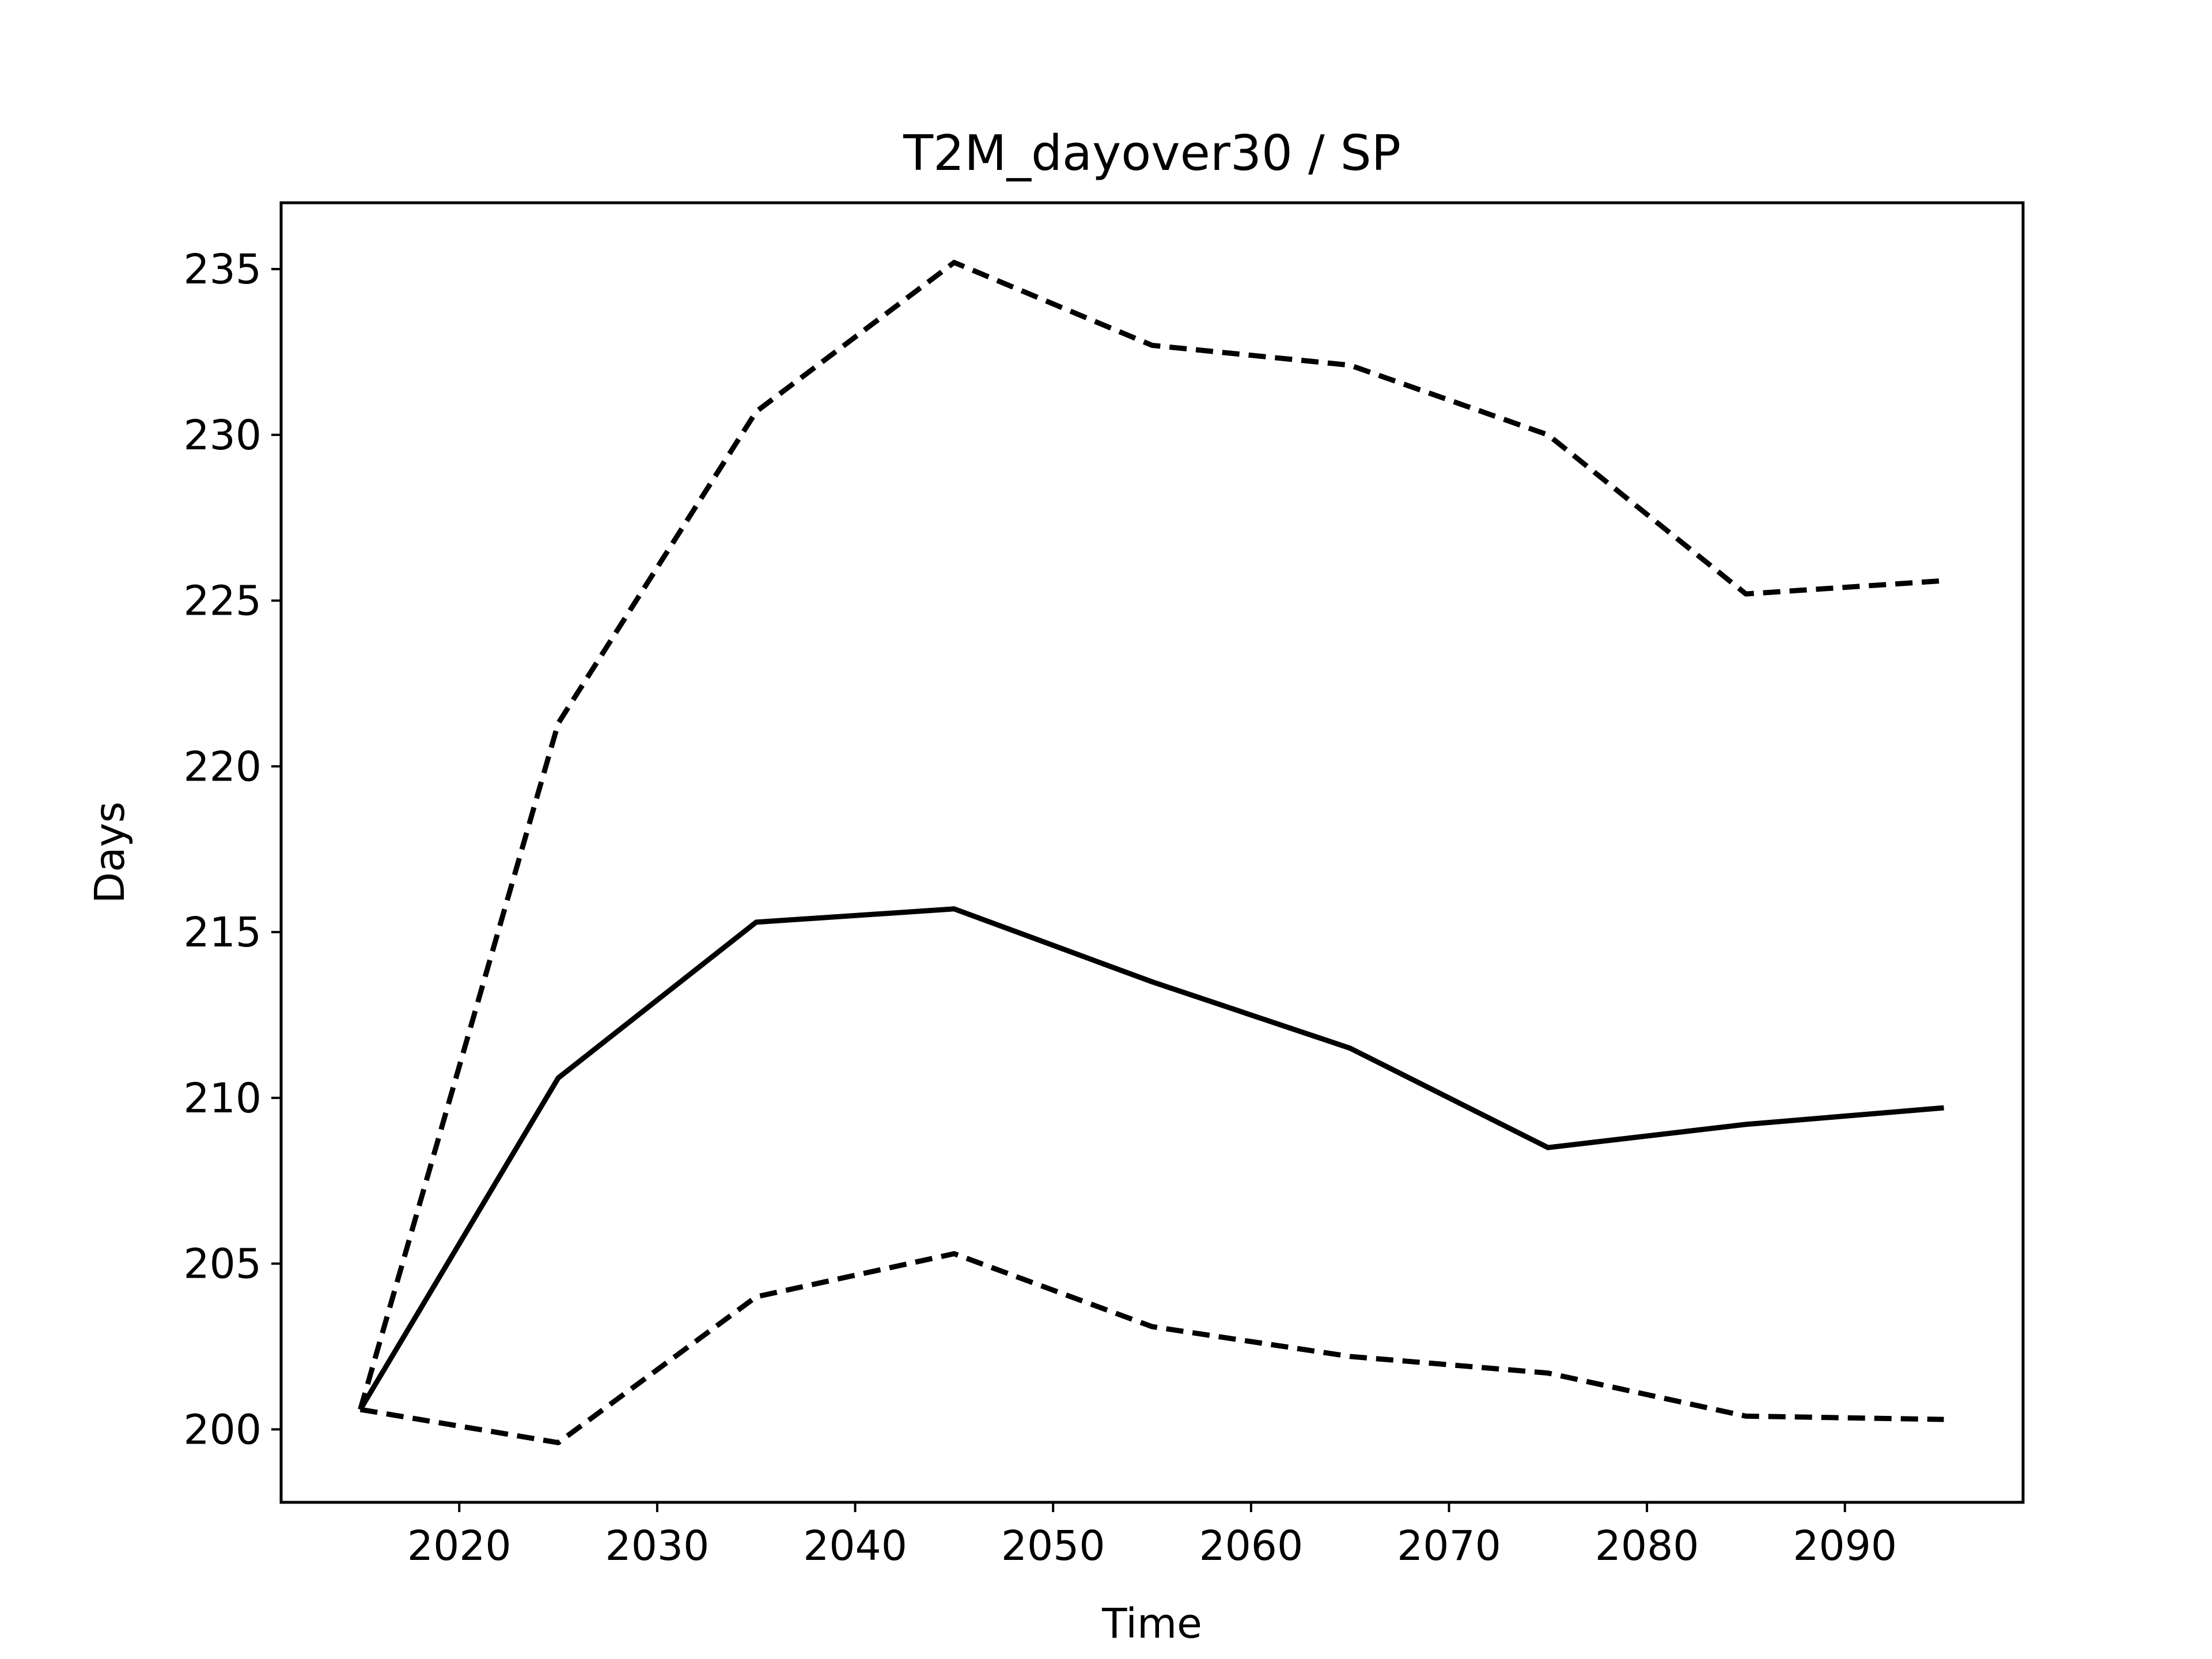 Image resolution: width=2212 pixels, height=1659 pixels. Describe the element at coordinates (222, 269) in the screenshot. I see `y-tick-label: 235` at that location.